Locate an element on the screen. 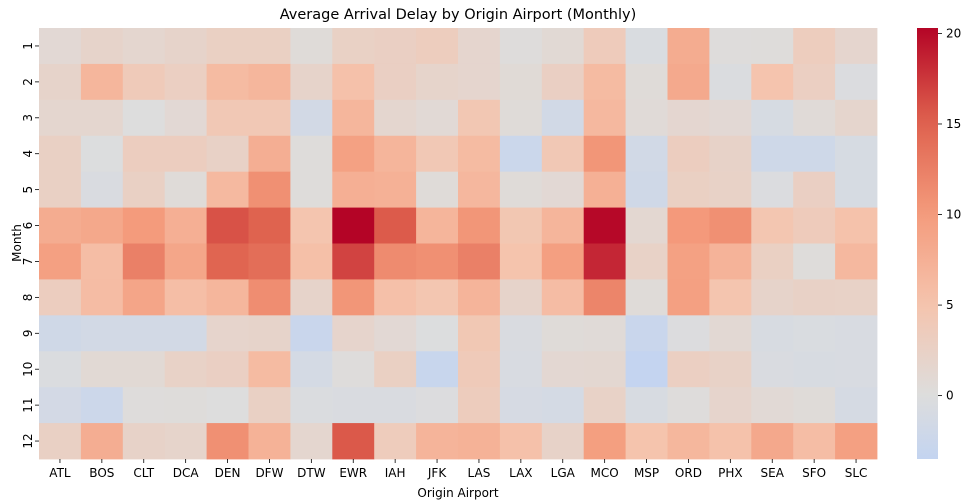 The height and width of the screenshot is (504, 972). colorbar-tick-label: 10 is located at coordinates (953, 215).